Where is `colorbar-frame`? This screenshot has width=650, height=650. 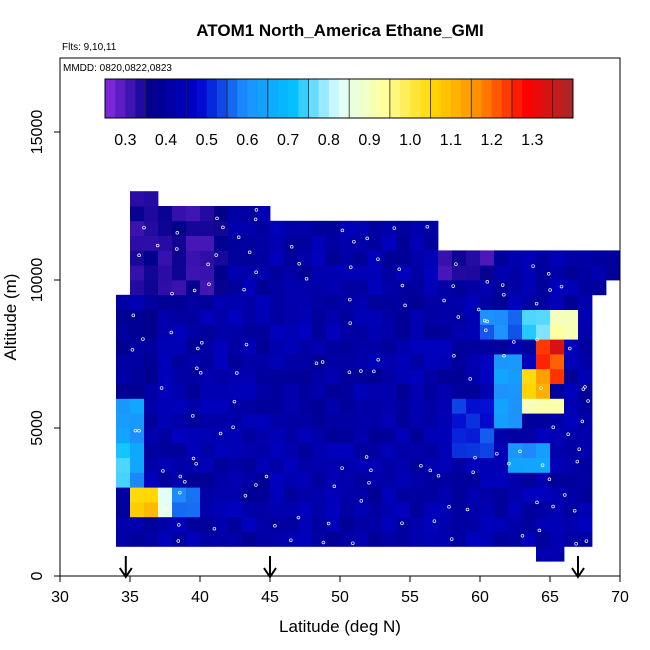 colorbar-frame is located at coordinates (339, 98).